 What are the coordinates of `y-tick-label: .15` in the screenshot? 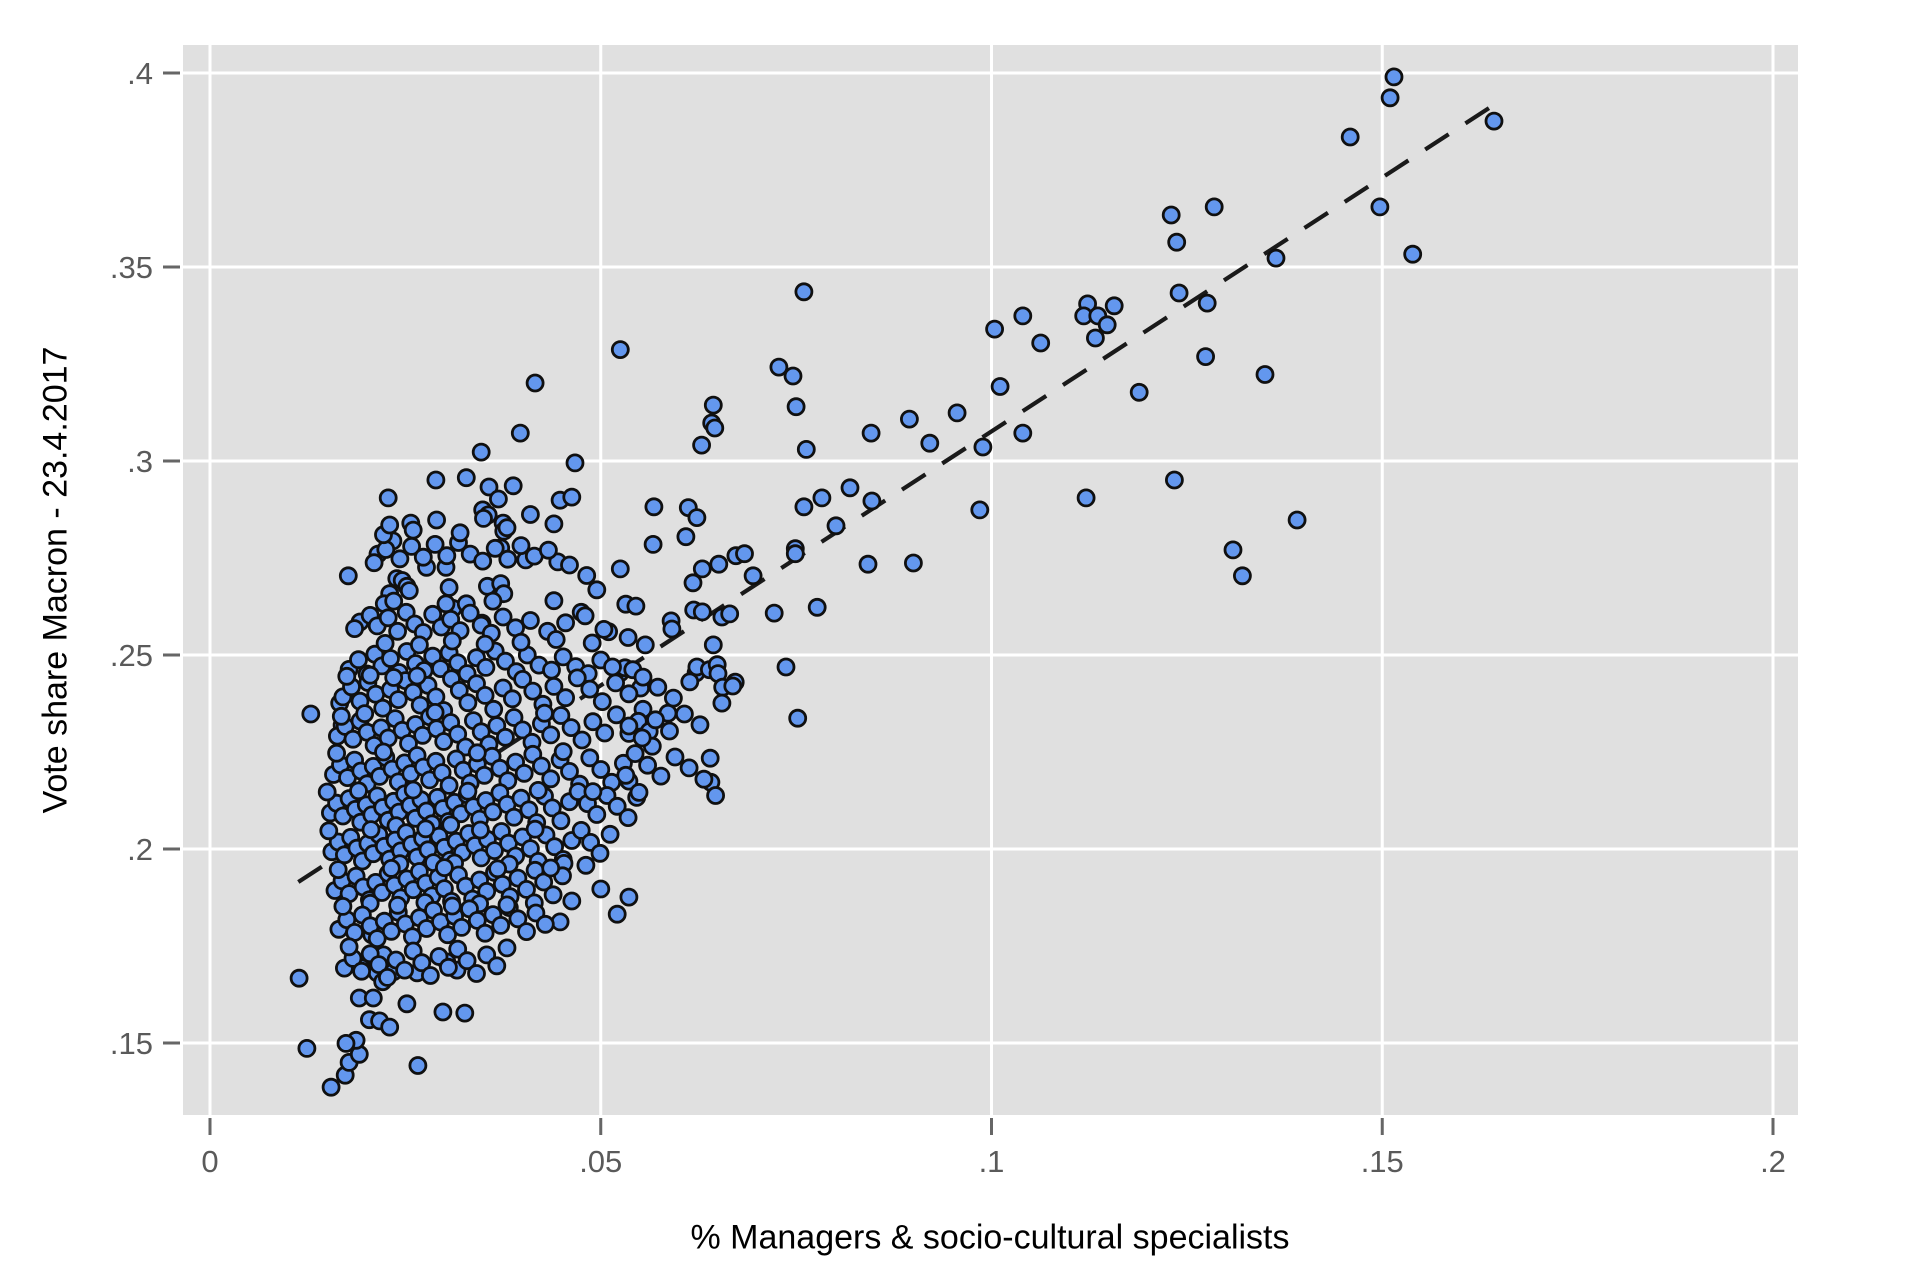 It's located at (131, 1043).